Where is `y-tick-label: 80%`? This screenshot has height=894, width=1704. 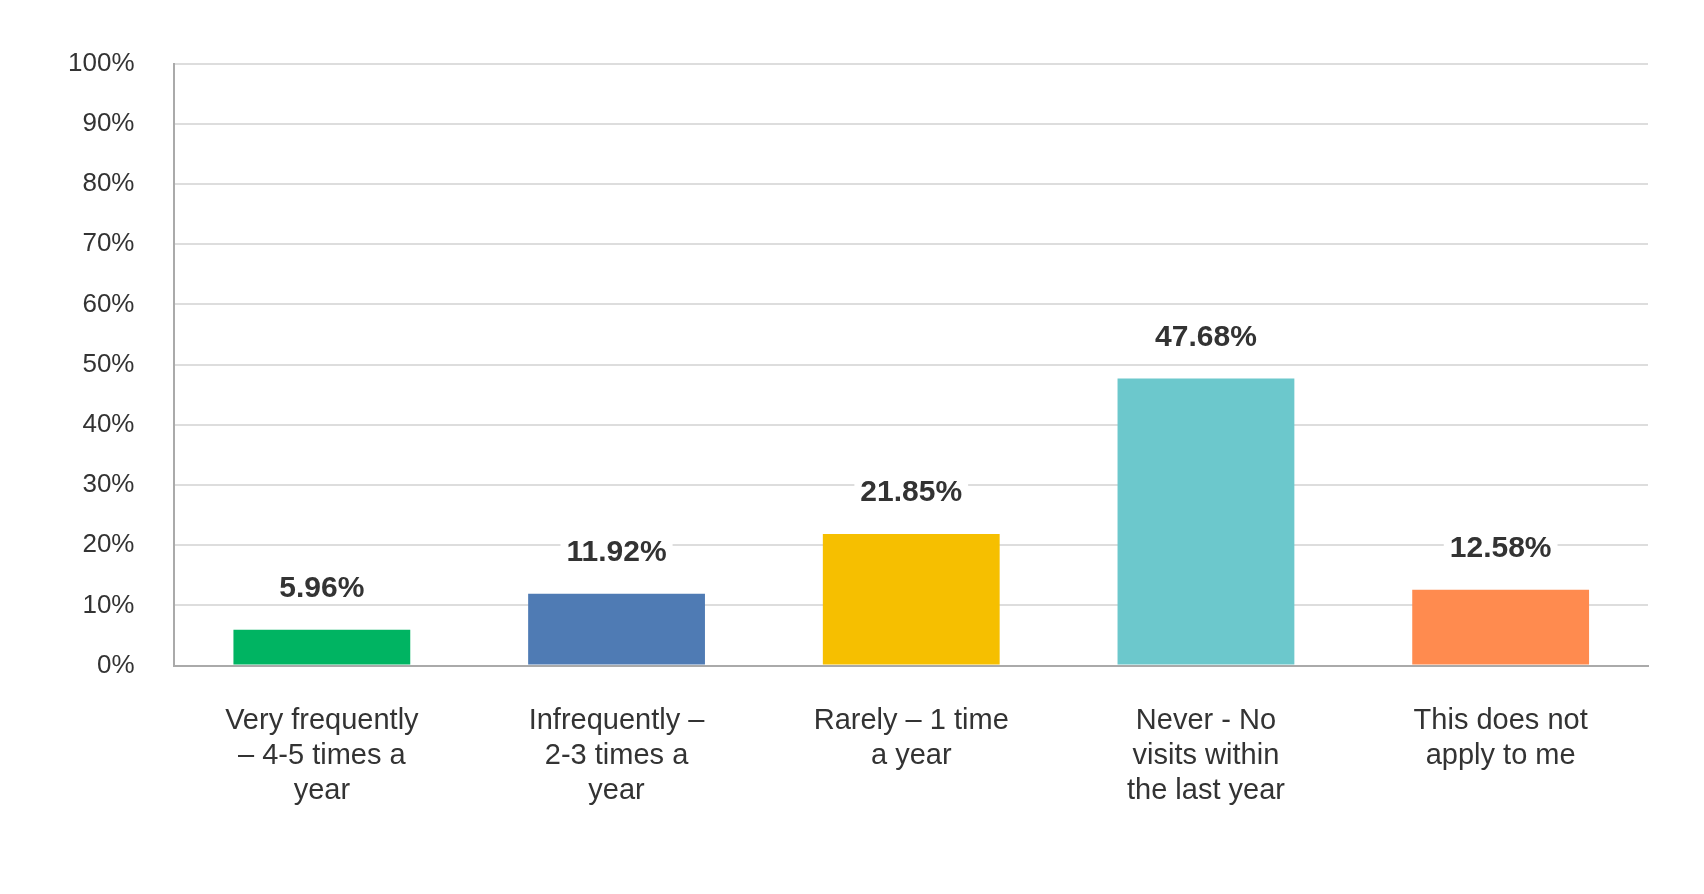 y-tick-label: 80% is located at coordinates (108, 182).